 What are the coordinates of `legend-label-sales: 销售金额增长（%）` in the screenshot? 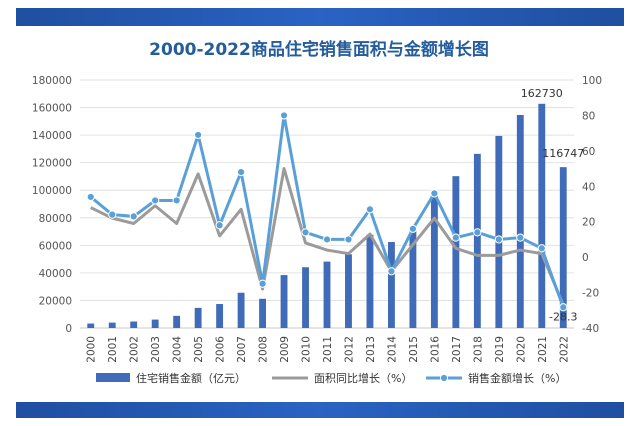 It's located at (517, 378).